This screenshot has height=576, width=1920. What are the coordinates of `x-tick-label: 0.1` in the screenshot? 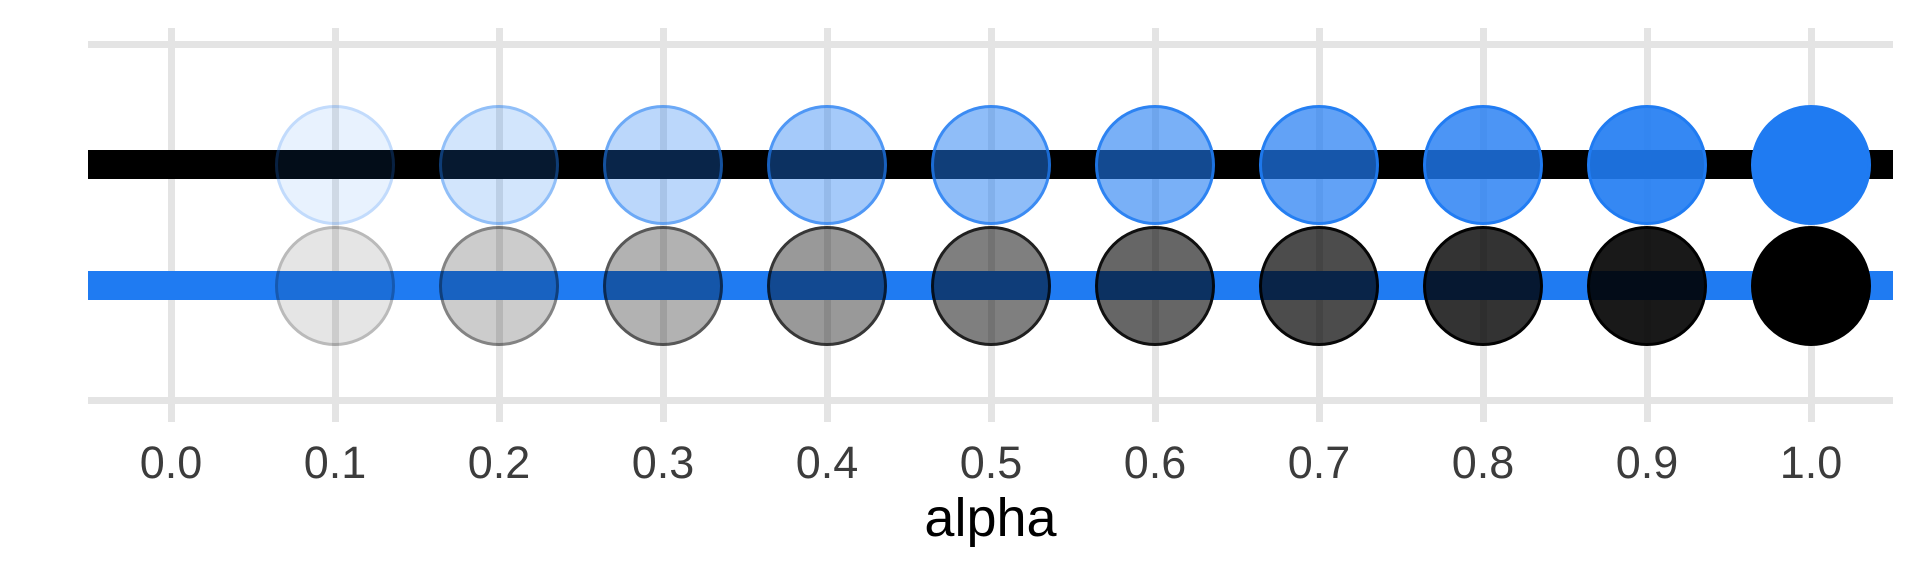 It's located at (335, 462).